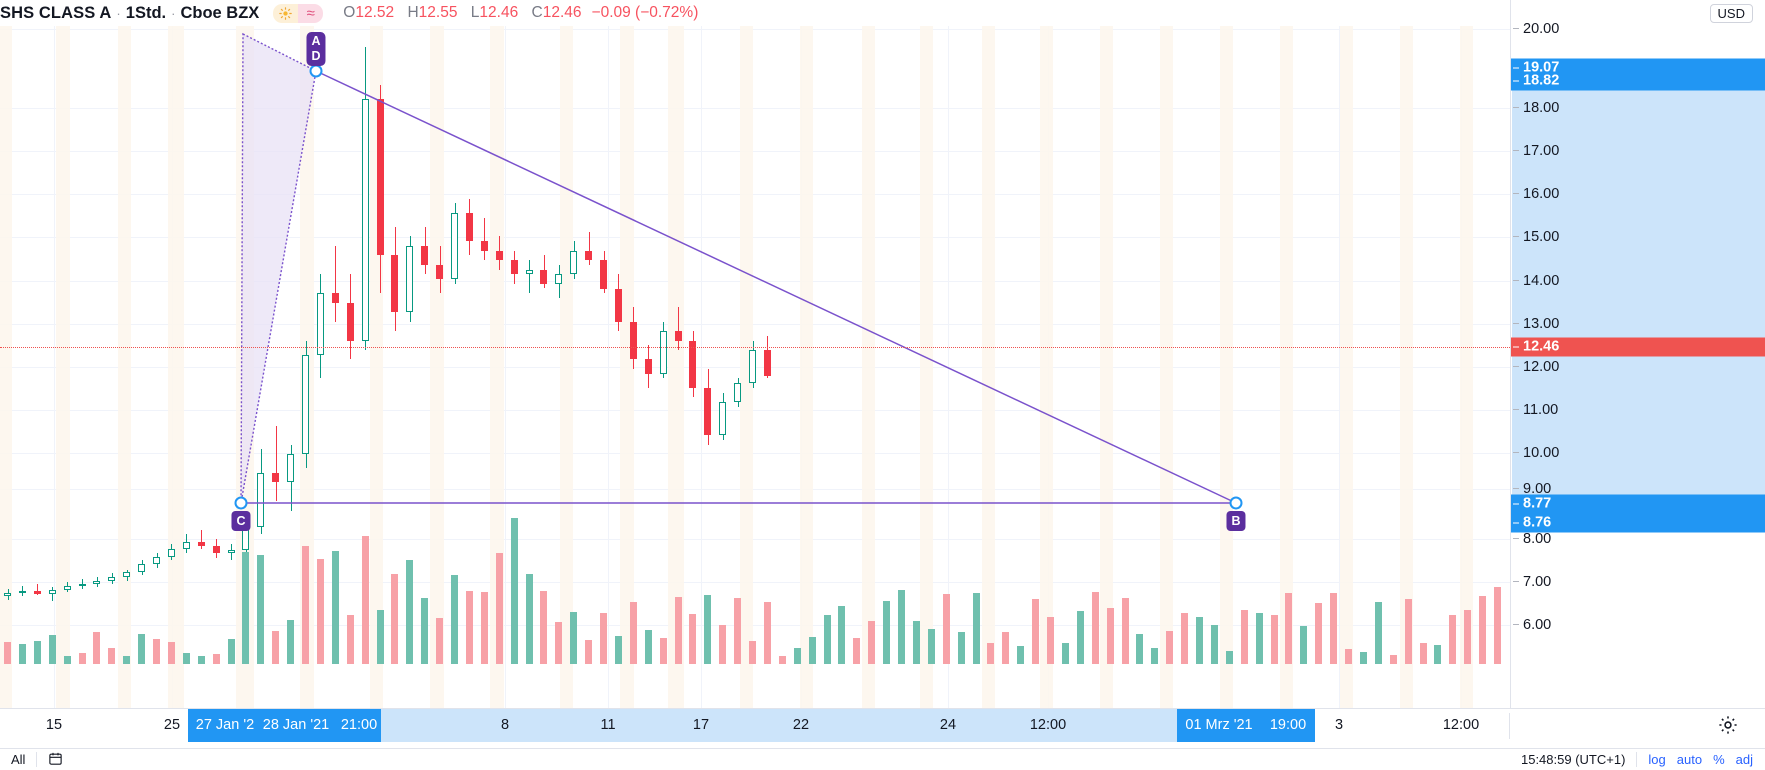 Image resolution: width=1765 pixels, height=770 pixels. What do you see at coordinates (1638, 281) in the screenshot?
I see `price-tick: 14.00` at bounding box center [1638, 281].